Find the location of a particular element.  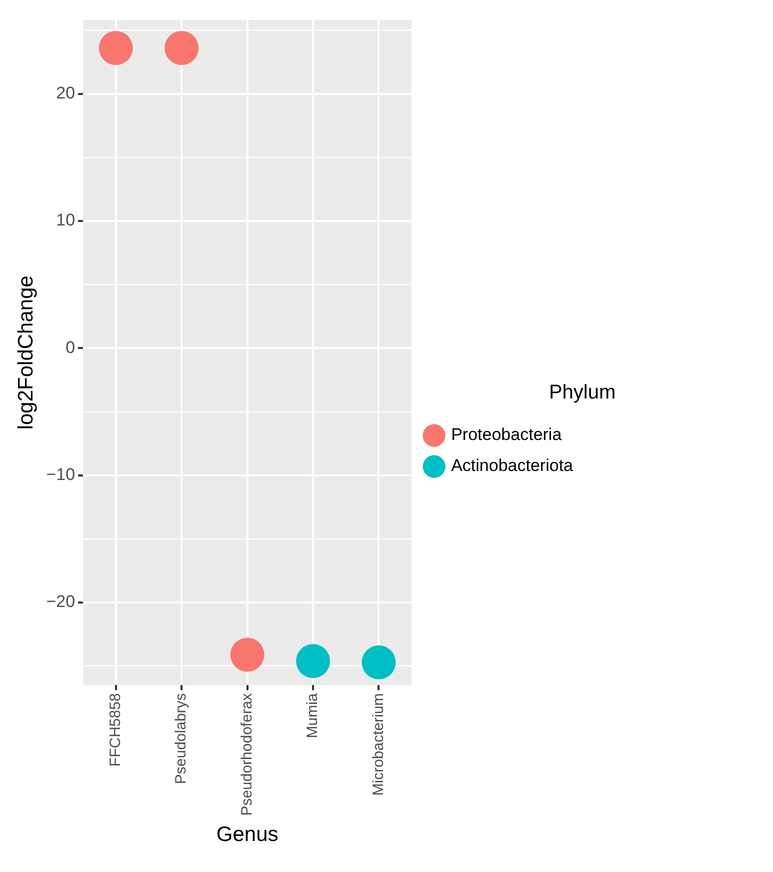

x-axis-title: Genus is located at coordinates (247, 834).